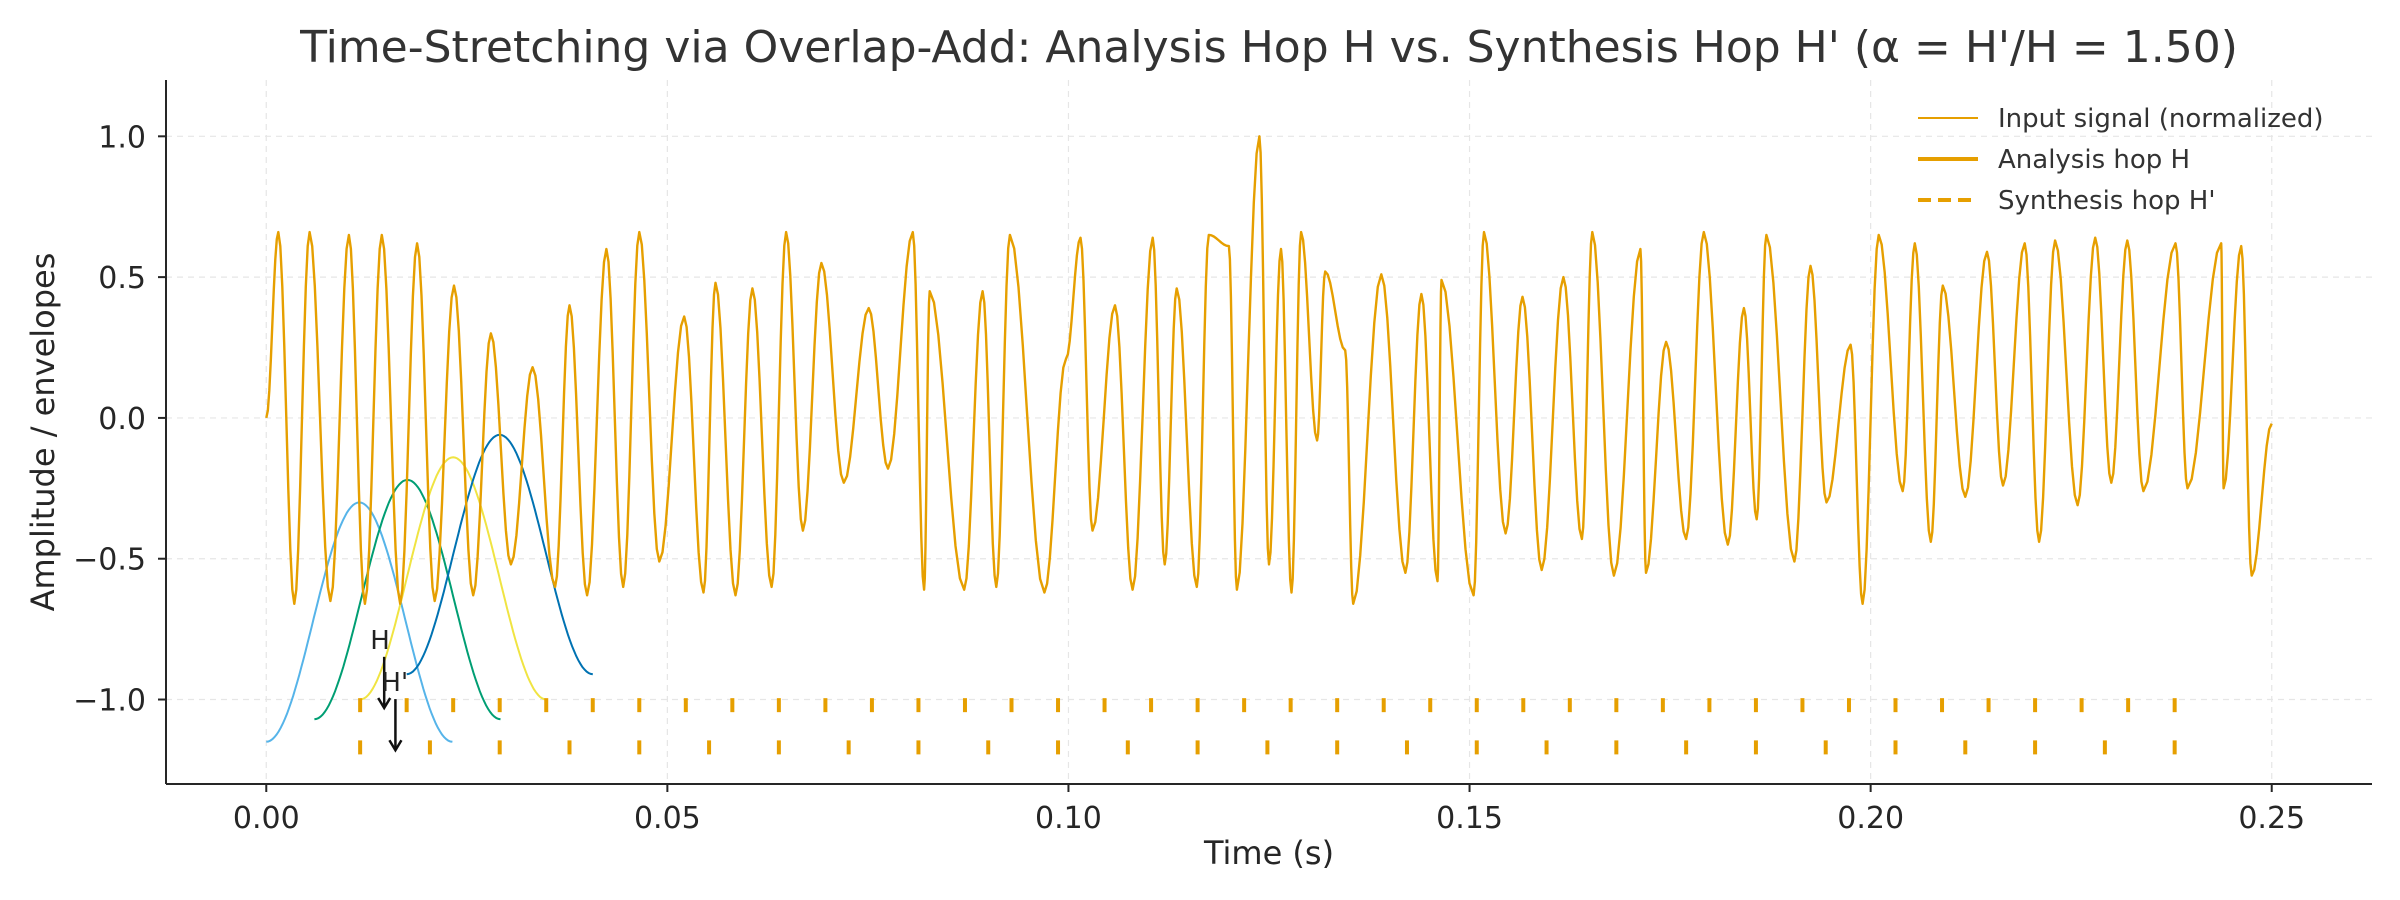 This screenshot has width=2400, height=900. Describe the element at coordinates (1068, 818) in the screenshot. I see `x-tick-label: 0.10` at that location.